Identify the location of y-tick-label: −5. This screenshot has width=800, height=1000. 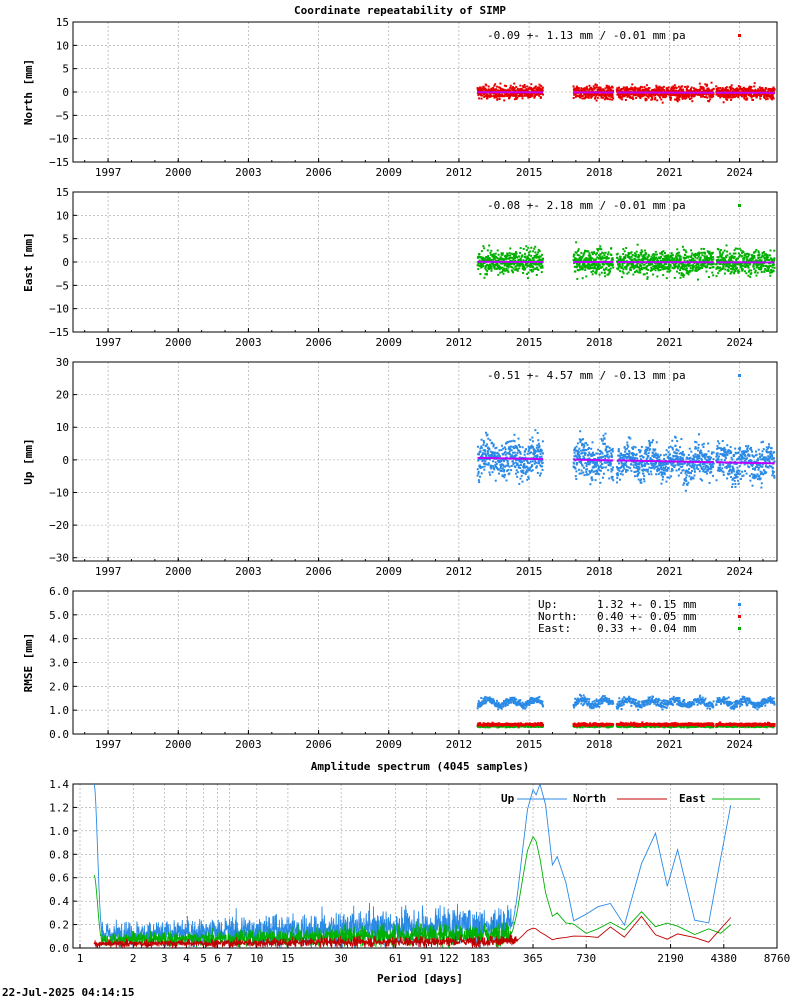
(62, 285).